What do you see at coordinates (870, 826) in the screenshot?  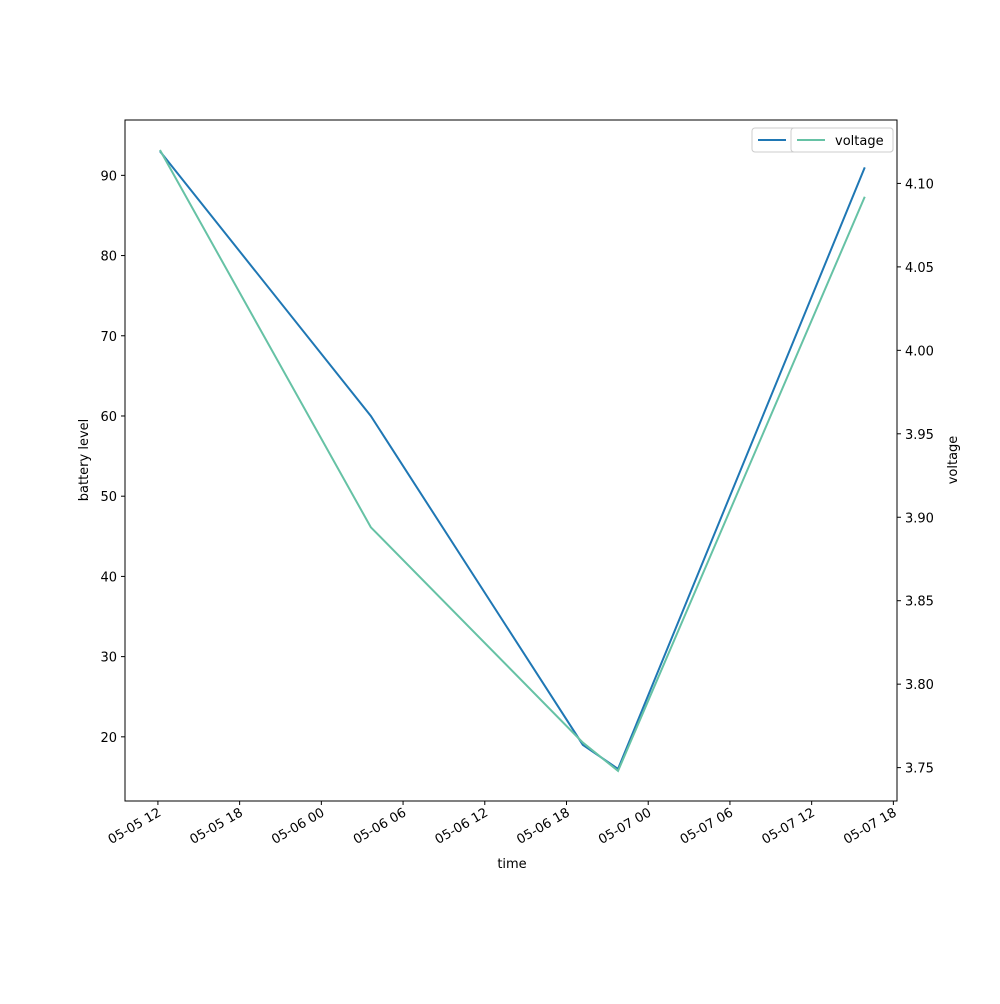 I see `x-tick-label: 05-07 18` at bounding box center [870, 826].